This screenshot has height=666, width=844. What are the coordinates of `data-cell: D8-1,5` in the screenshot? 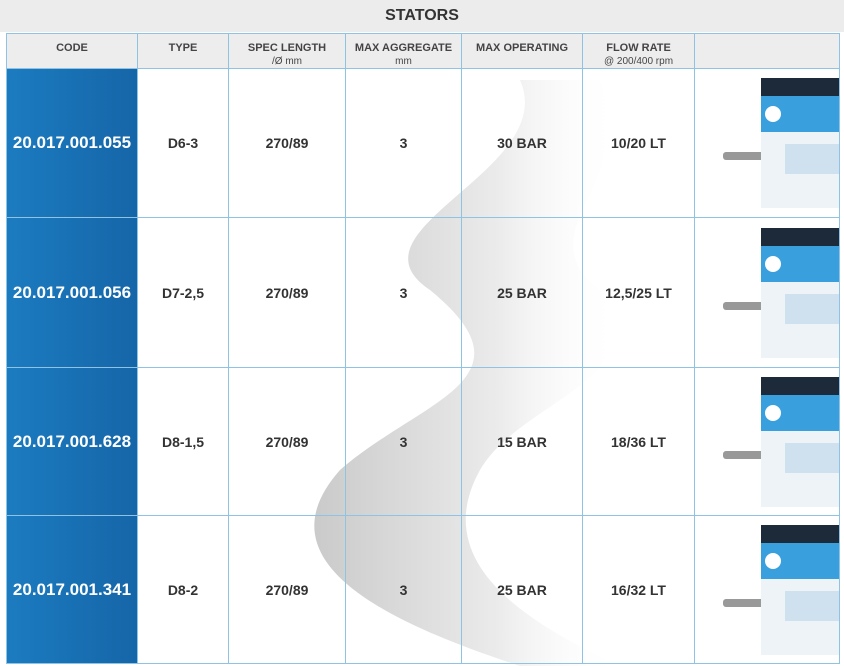 It's located at (183, 441).